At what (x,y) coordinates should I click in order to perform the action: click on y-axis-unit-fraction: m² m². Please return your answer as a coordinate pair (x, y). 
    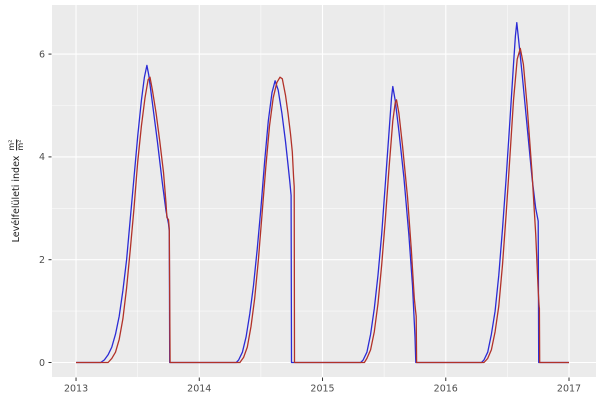
    Looking at the image, I should click on (16, 145).